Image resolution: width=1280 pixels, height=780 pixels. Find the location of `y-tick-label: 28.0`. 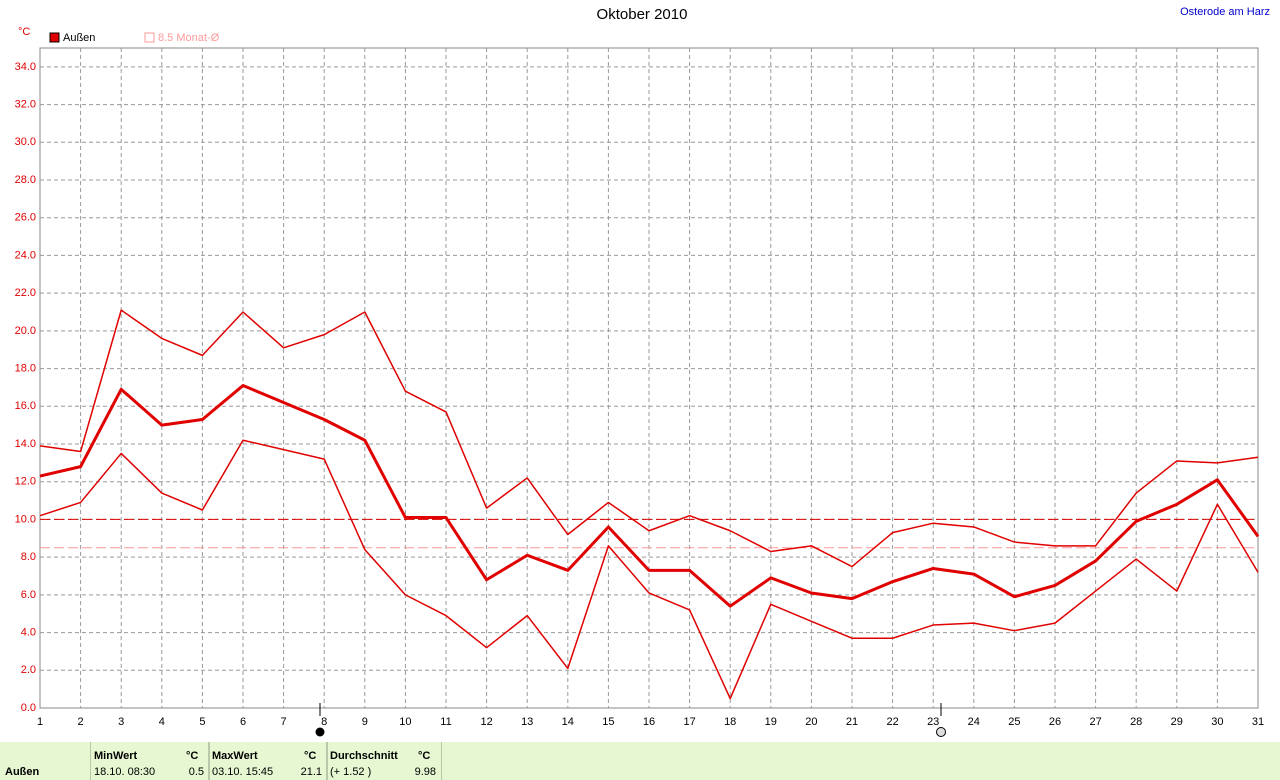

y-tick-label: 28.0 is located at coordinates (25, 180).